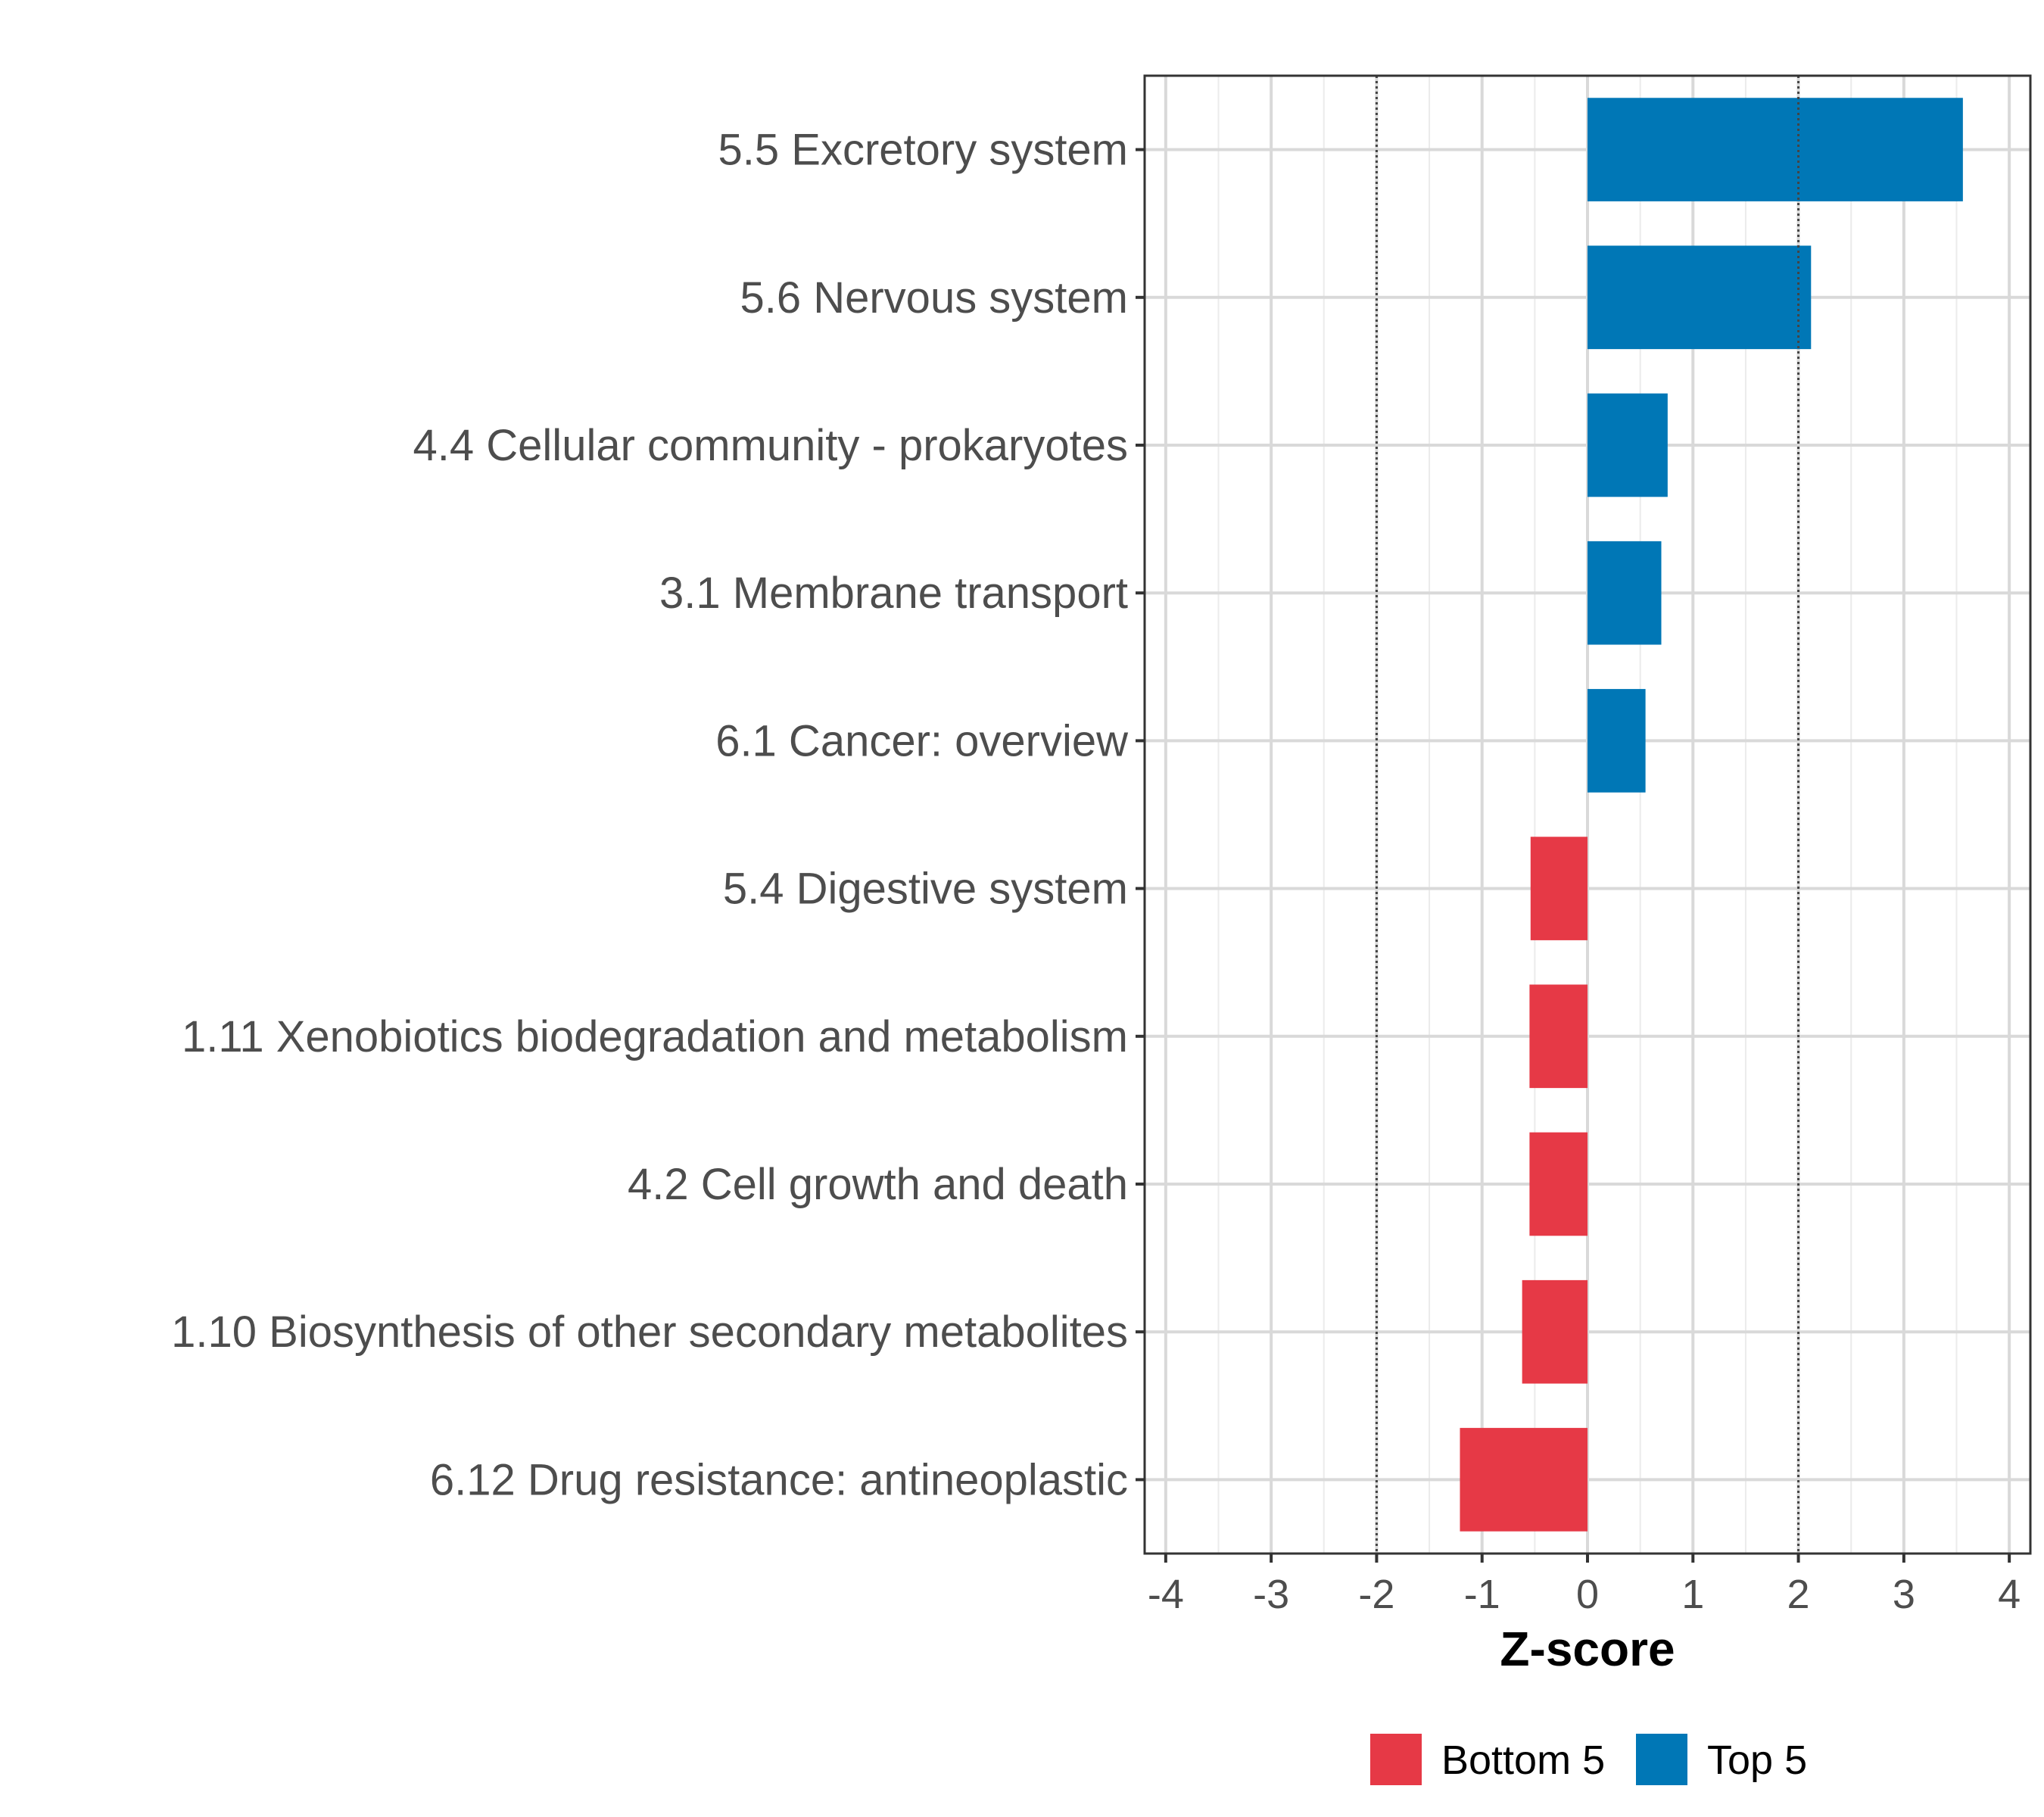 The height and width of the screenshot is (1817, 2044). I want to click on y-tick-label: 5.4 Digestive system, so click(925, 889).